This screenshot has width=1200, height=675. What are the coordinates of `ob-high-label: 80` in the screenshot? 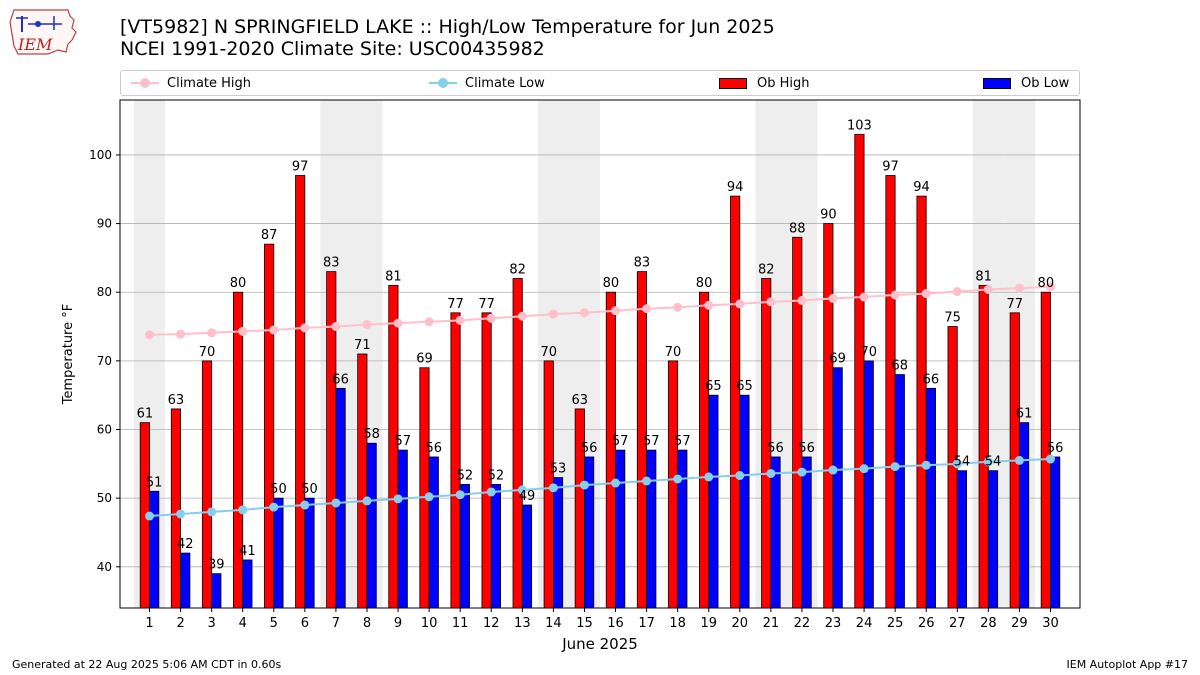 It's located at (1046, 283).